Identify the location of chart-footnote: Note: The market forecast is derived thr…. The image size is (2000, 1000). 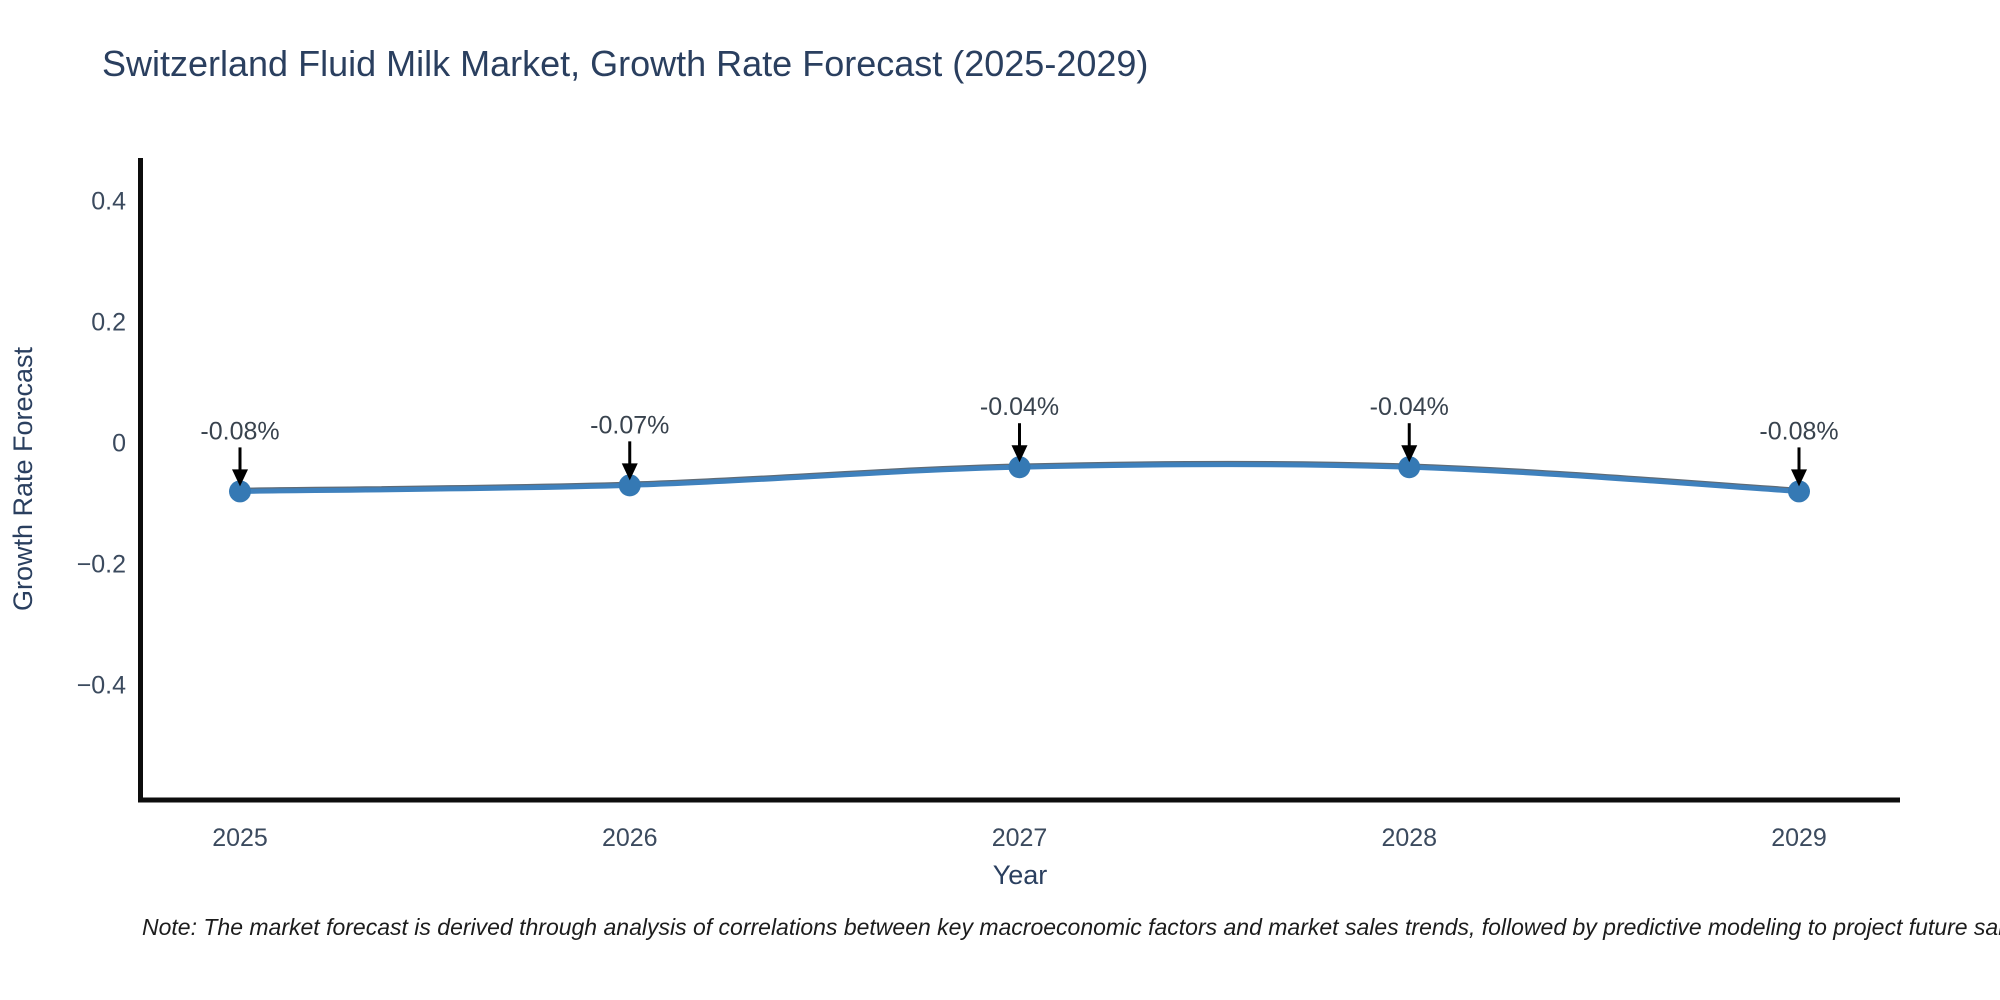
(1071, 927).